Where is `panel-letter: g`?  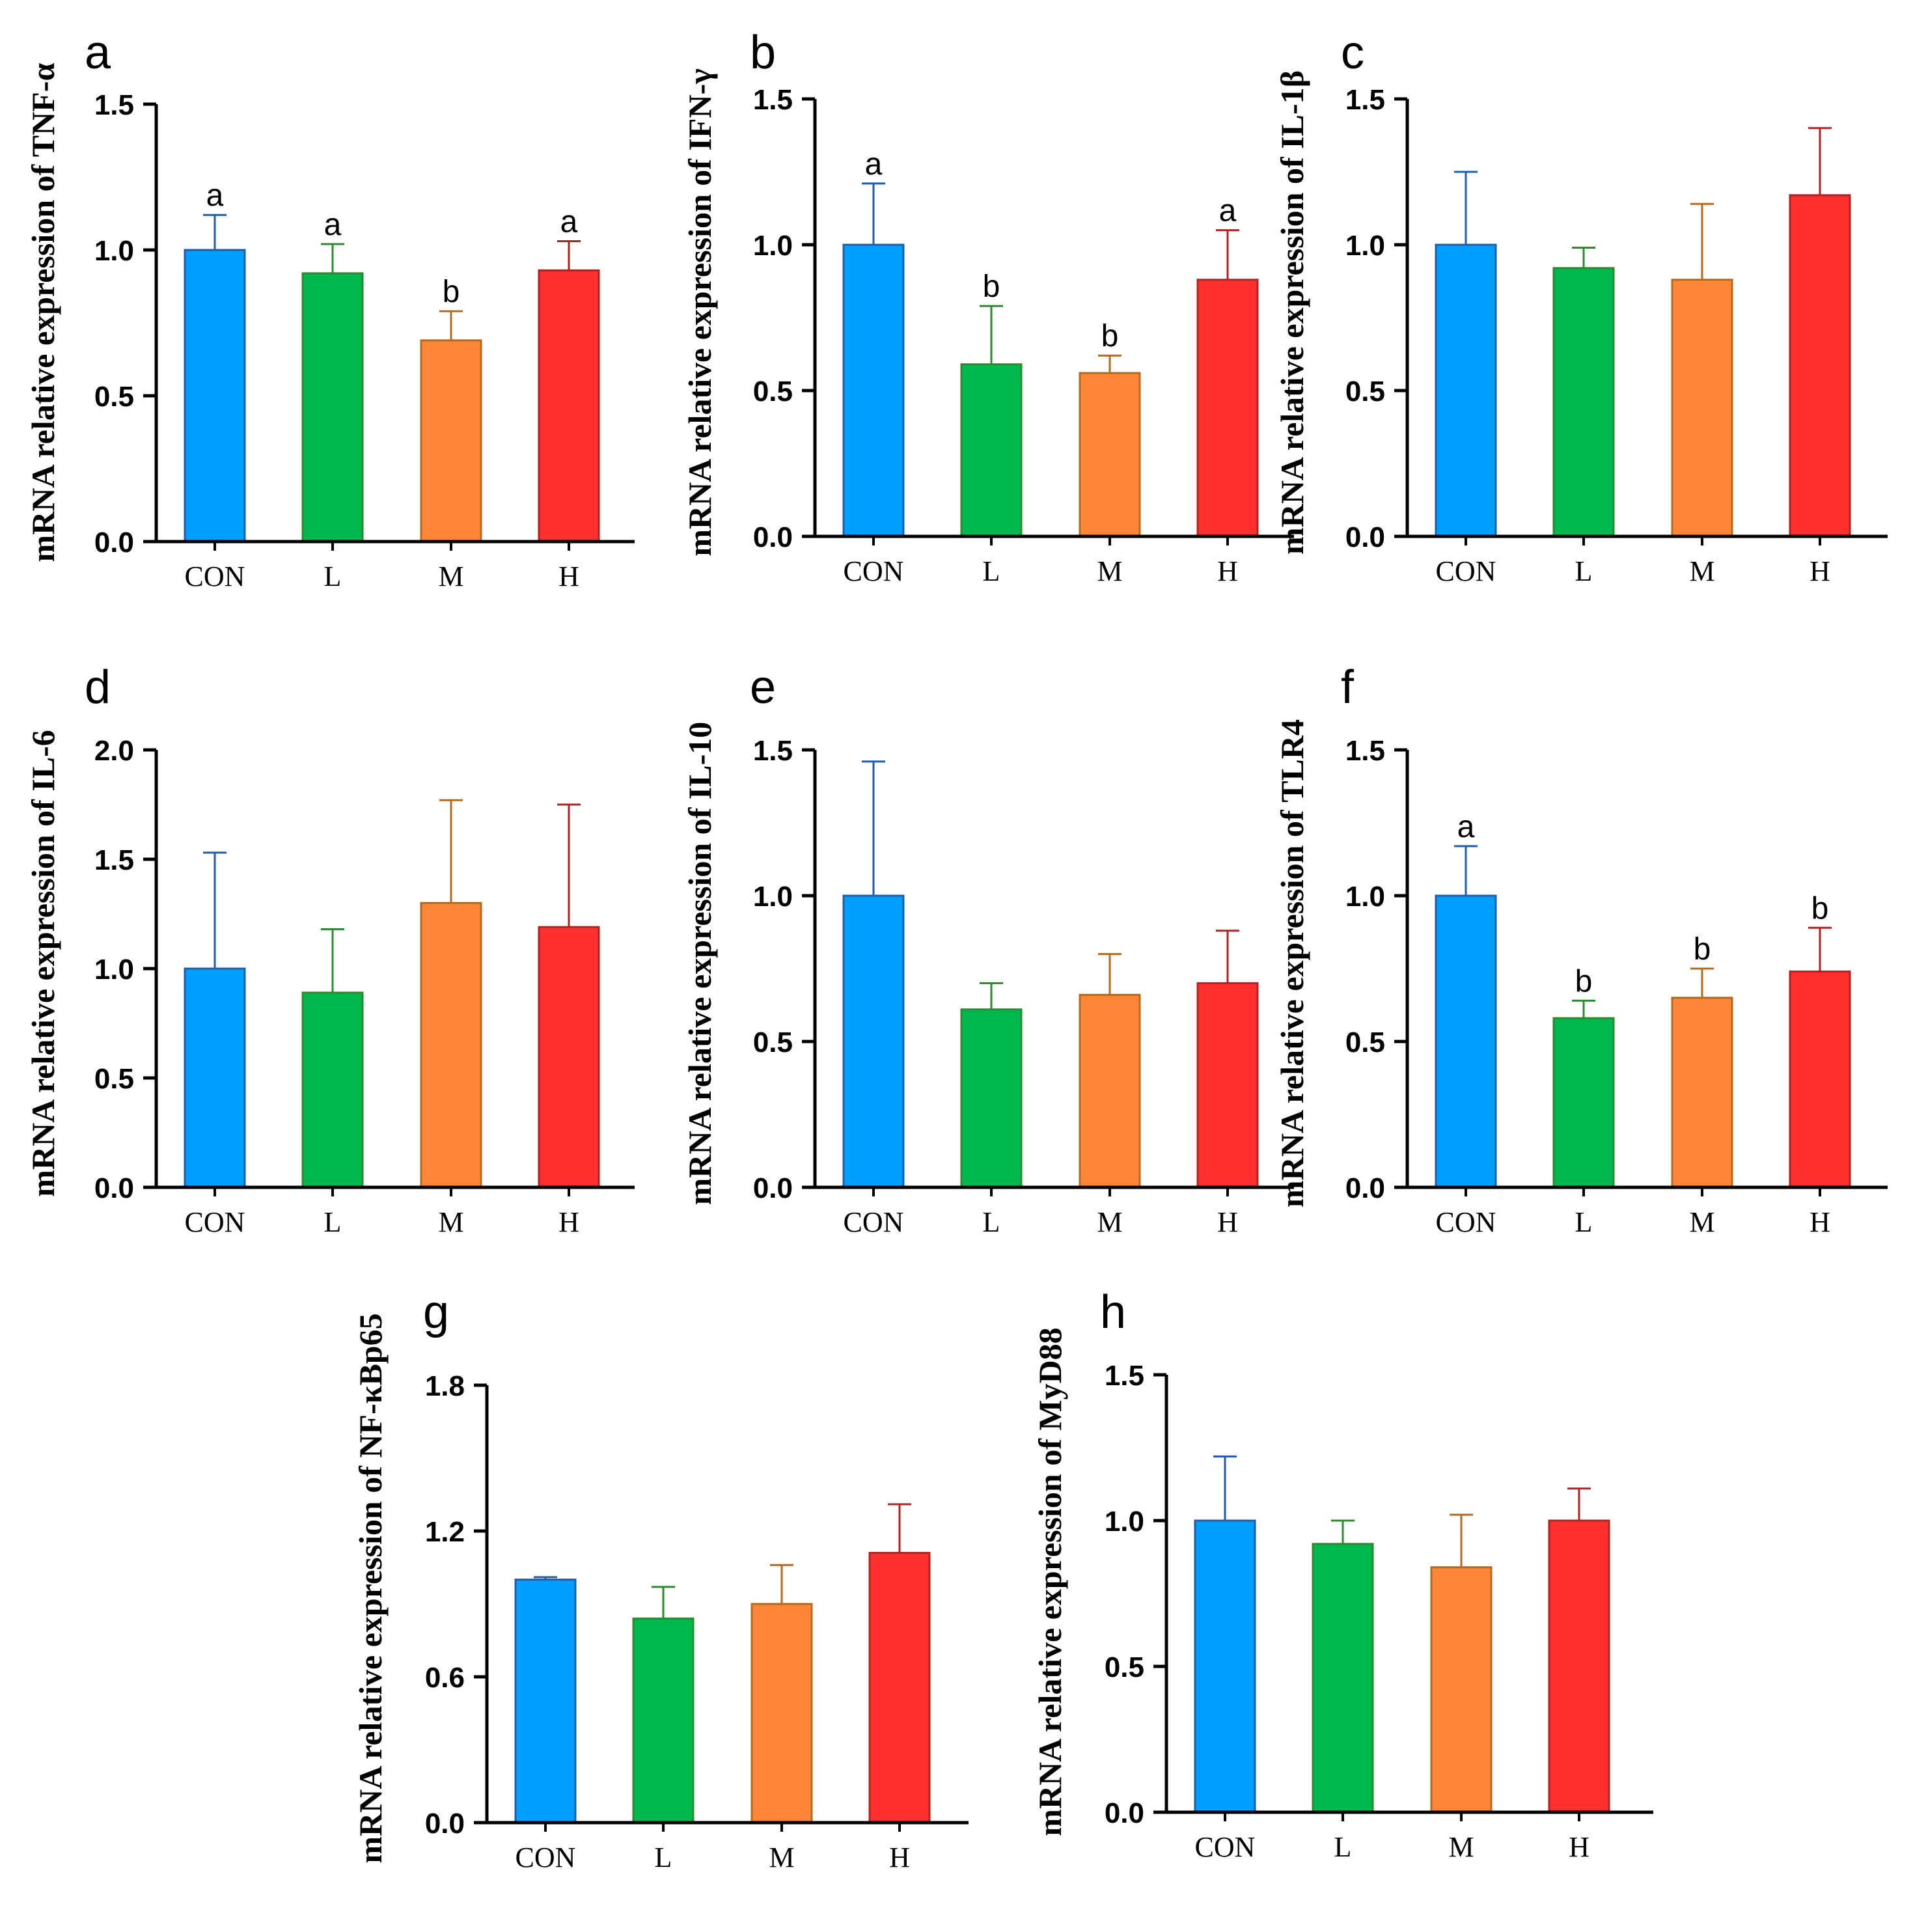
panel-letter: g is located at coordinates (436, 1312).